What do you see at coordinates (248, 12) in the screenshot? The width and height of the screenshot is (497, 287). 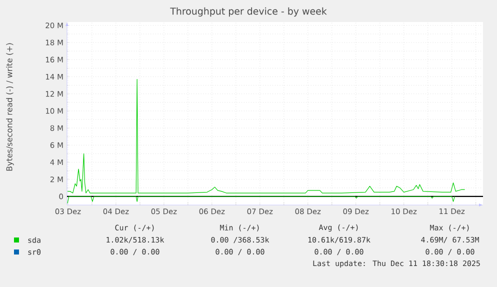 I see `chart-title: Throughput per device - by week` at bounding box center [248, 12].